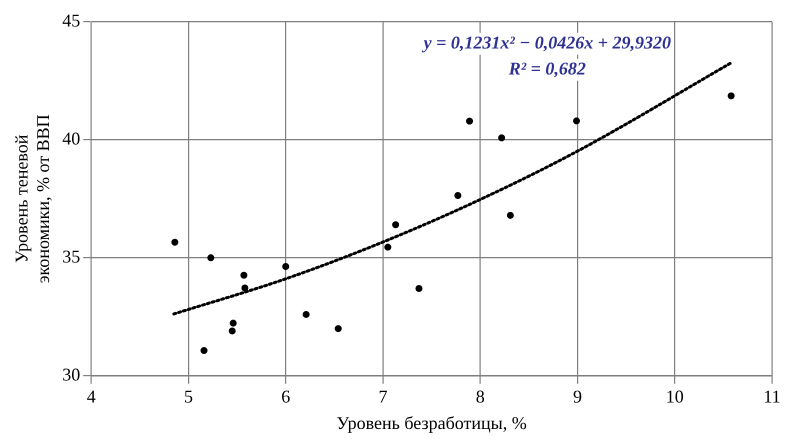  What do you see at coordinates (383, 396) in the screenshot?
I see `x-tick-label: 7` at bounding box center [383, 396].